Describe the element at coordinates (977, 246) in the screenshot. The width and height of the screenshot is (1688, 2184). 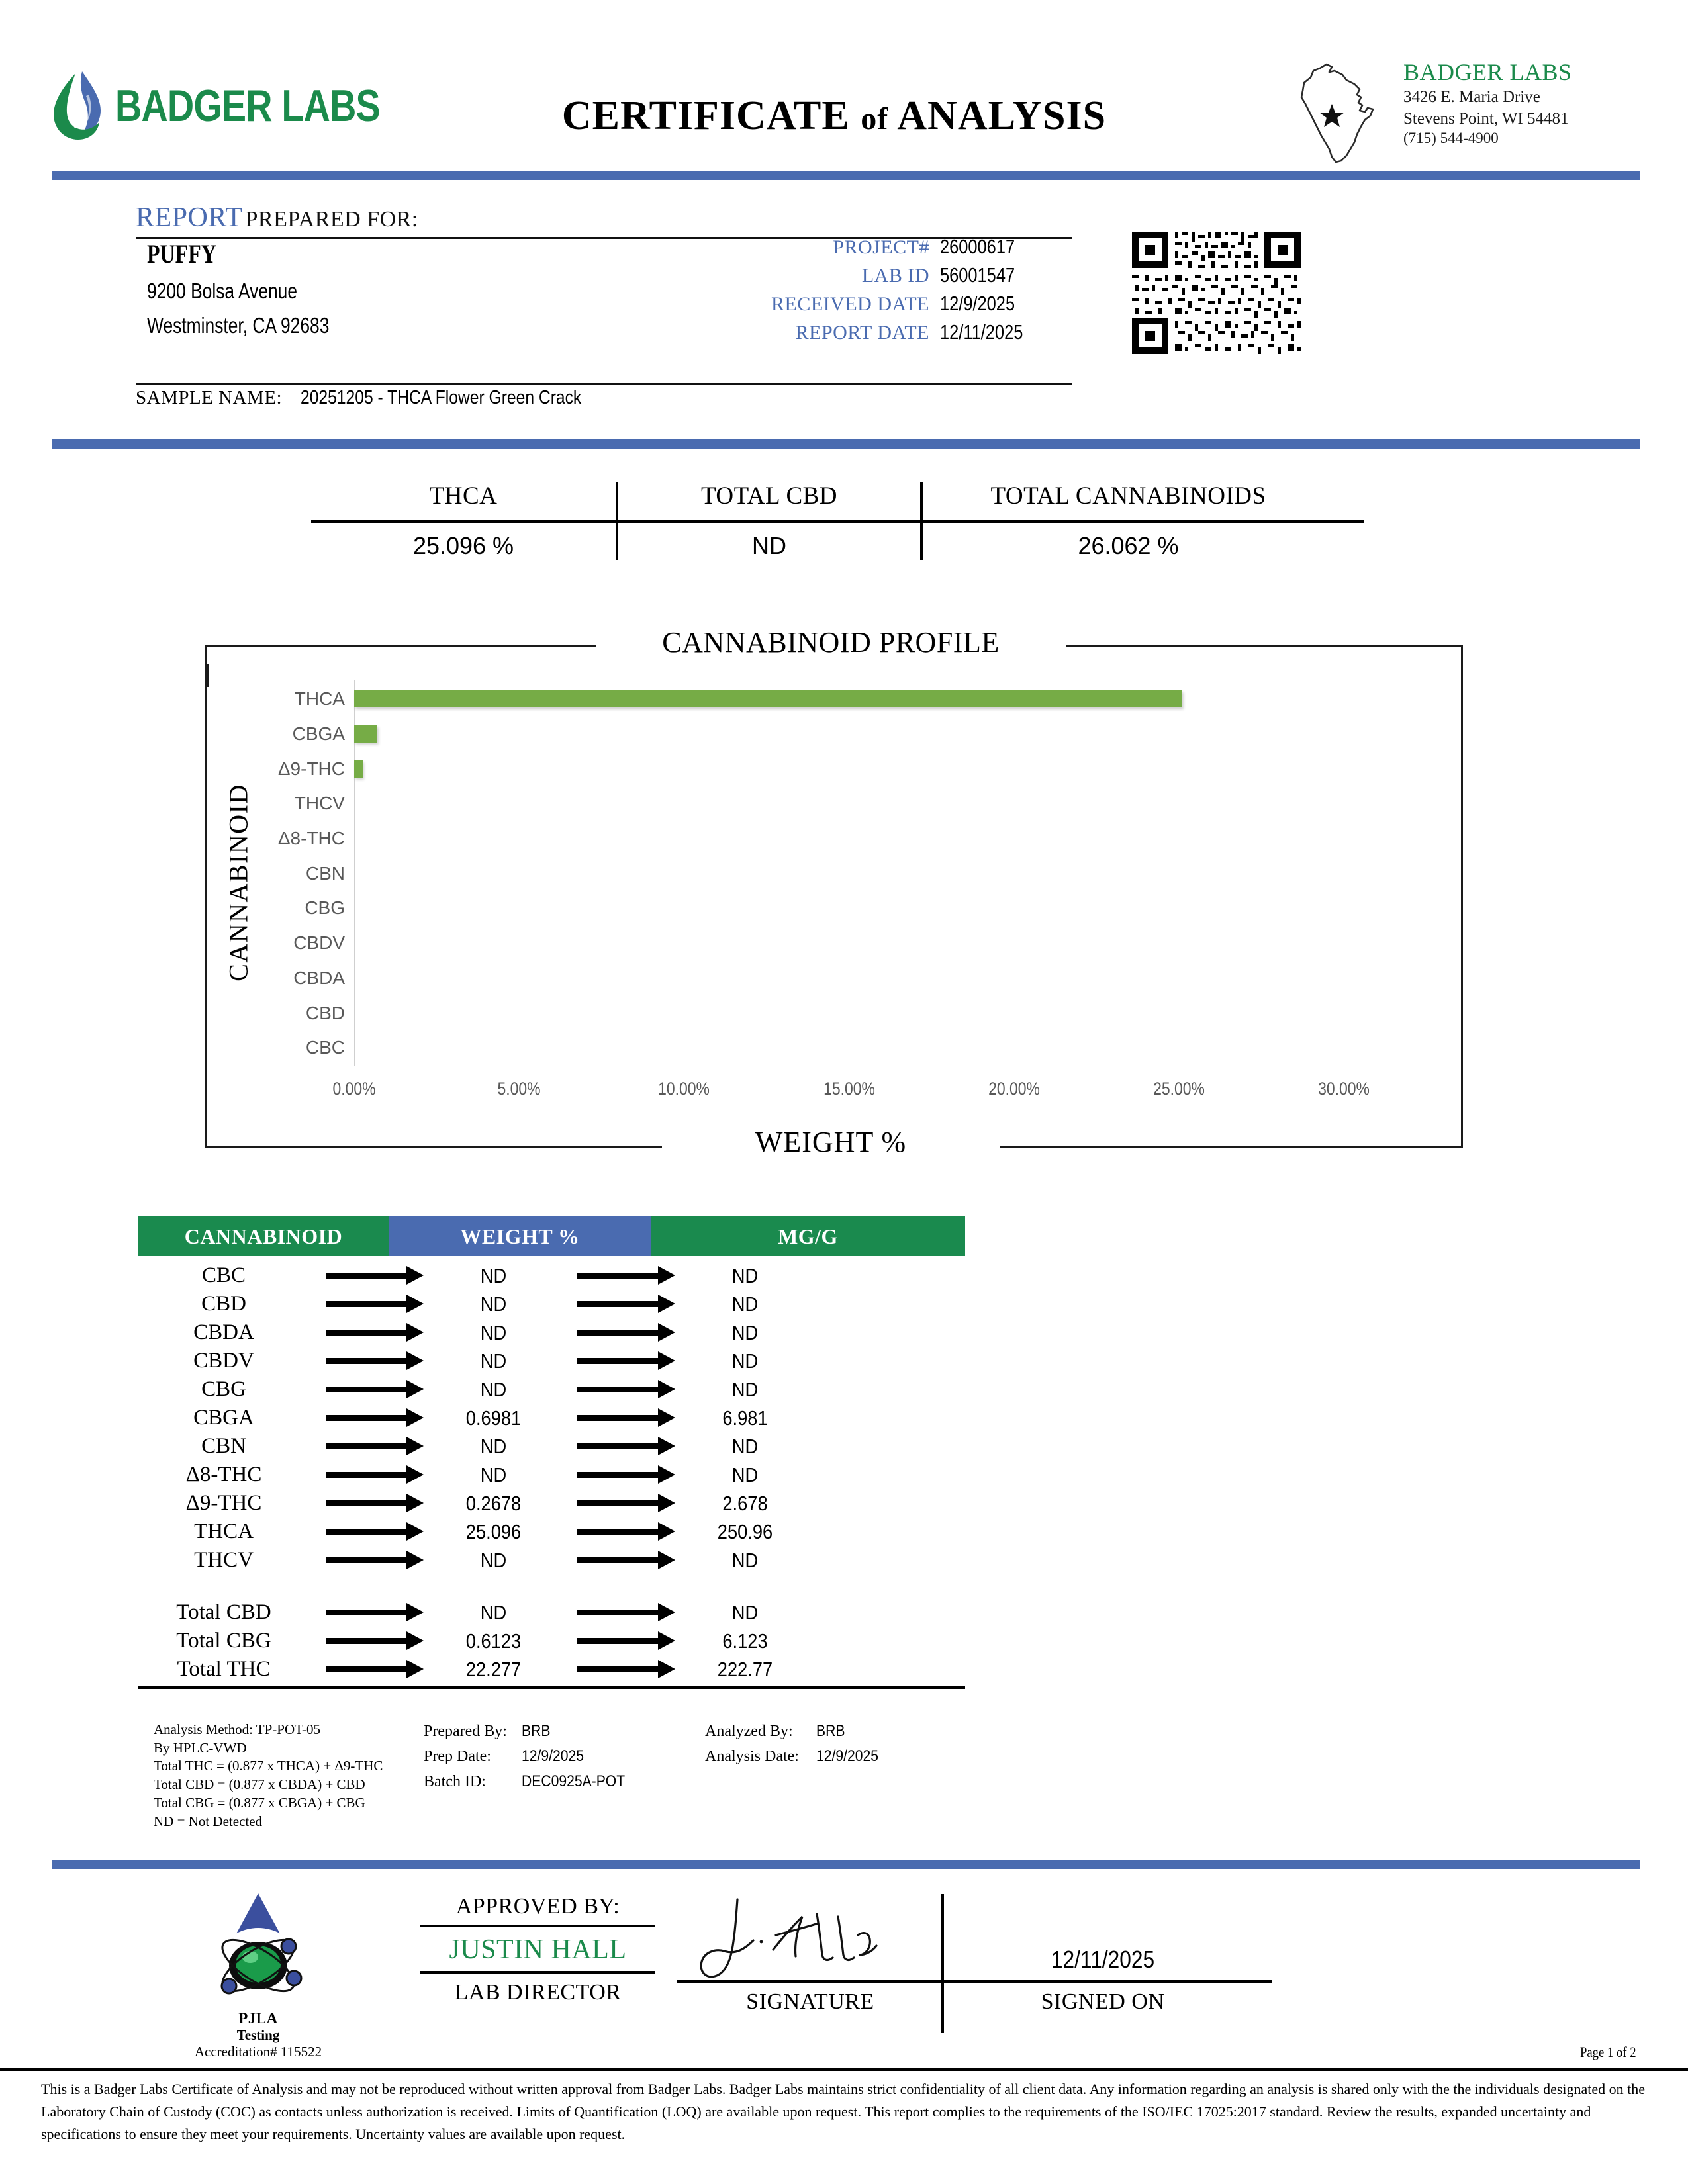
I see `meta-value-project: 26000617` at that location.